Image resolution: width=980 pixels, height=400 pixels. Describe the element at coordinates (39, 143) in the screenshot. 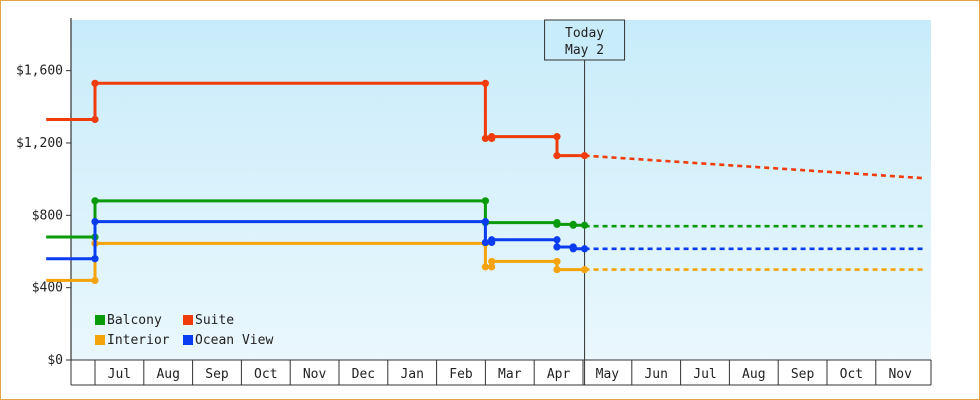

I see `y-tick-label: $1,200` at that location.